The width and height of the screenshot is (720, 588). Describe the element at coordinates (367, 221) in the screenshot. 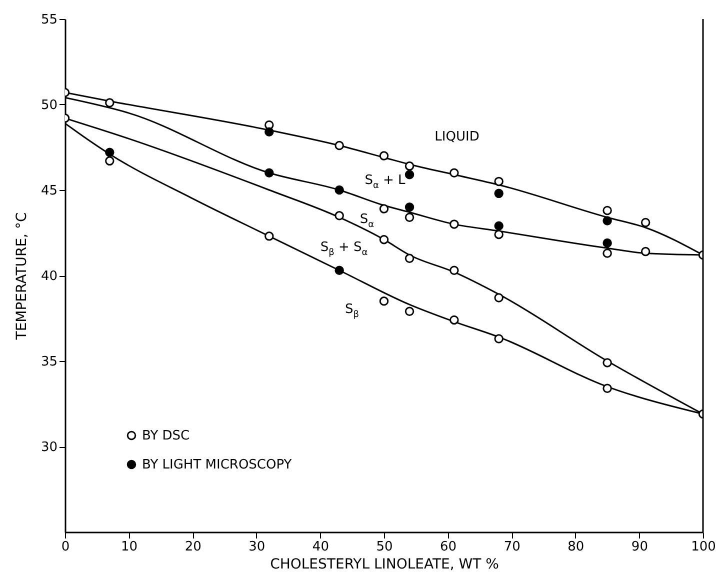

I see `annotation: S$_{α}$` at that location.